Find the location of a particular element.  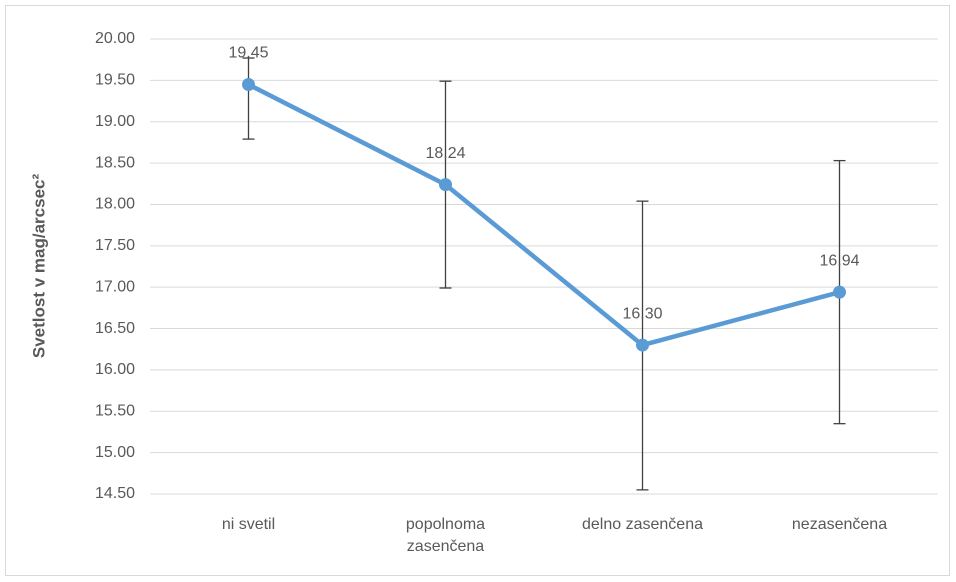

y-tick-label: 16.50 is located at coordinates (115, 328).